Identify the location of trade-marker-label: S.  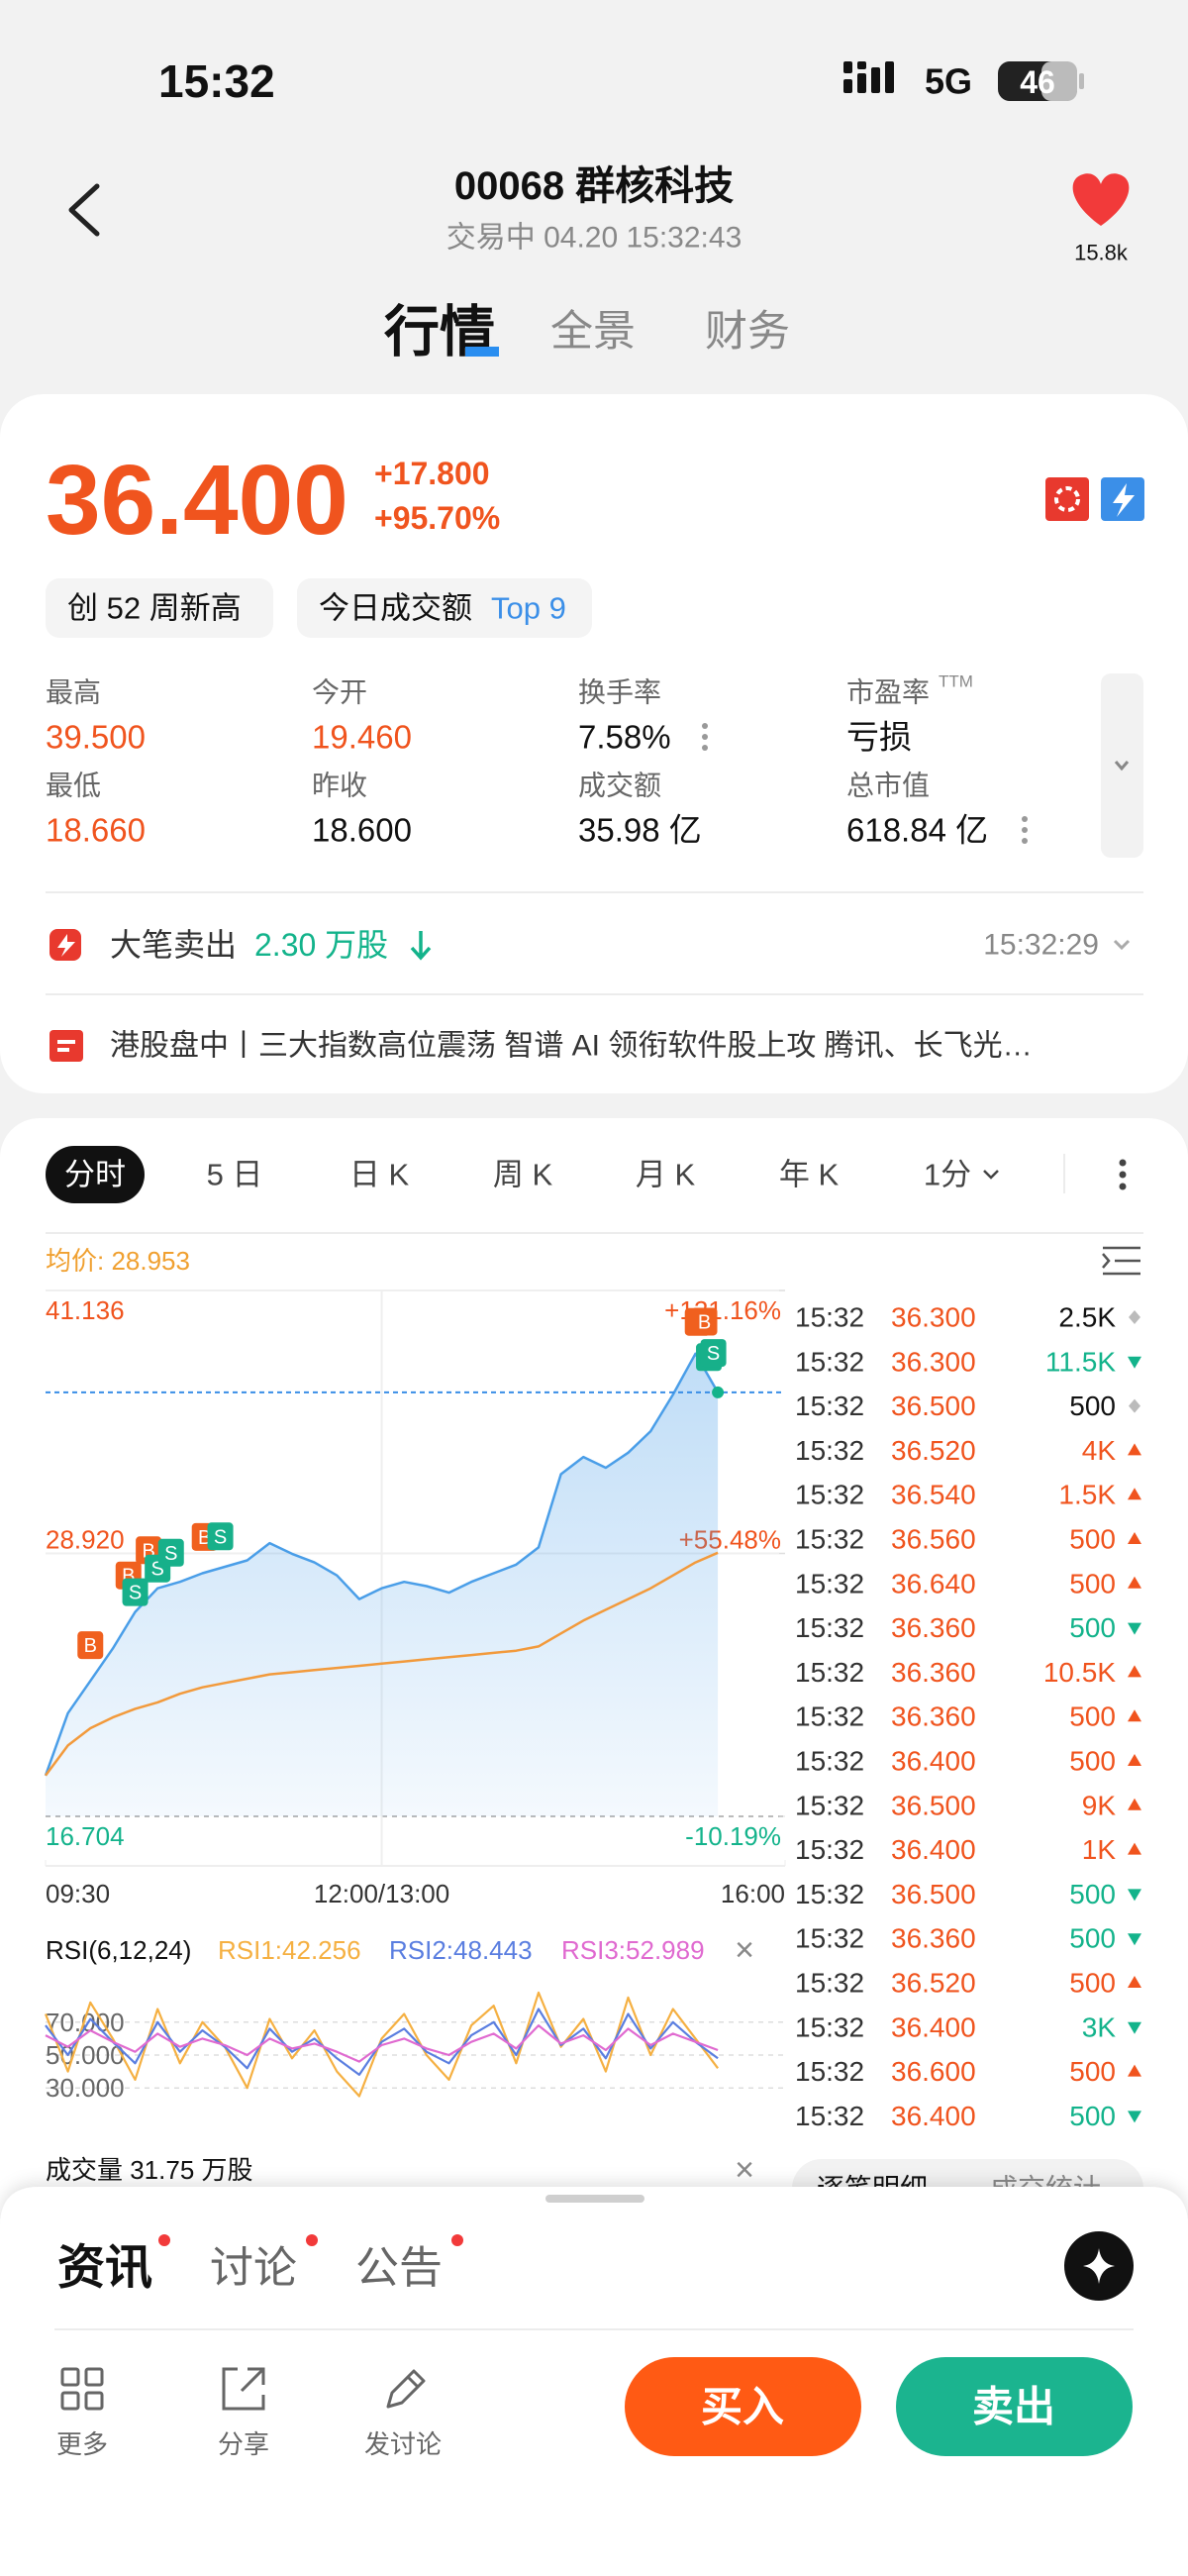
(714, 1354).